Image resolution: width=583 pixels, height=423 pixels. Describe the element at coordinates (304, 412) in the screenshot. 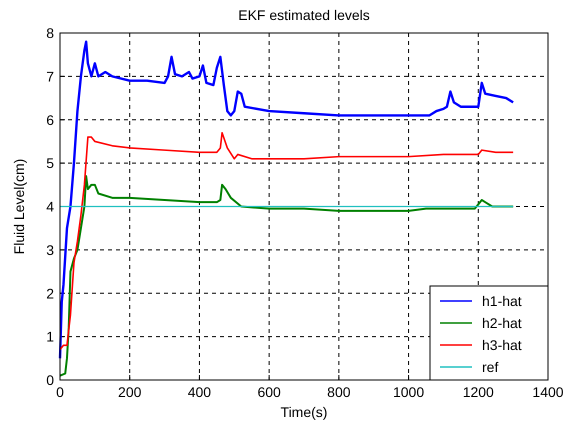

I see `x-axis-title: Time(s)` at that location.